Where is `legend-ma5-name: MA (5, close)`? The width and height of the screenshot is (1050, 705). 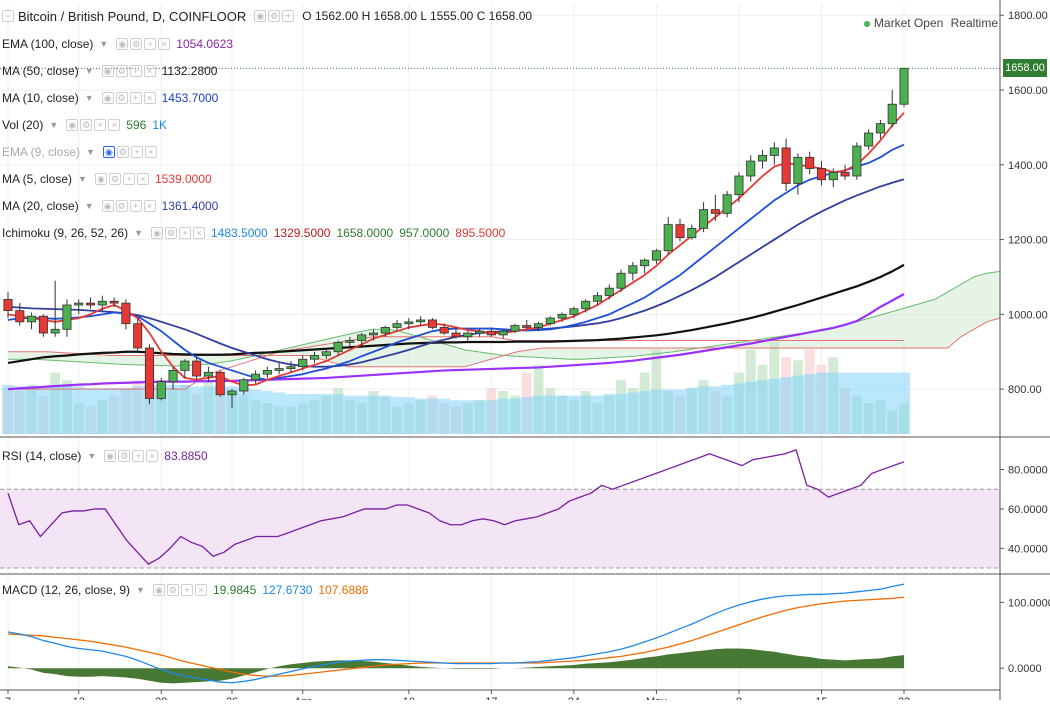 legend-ma5-name: MA (5, close) is located at coordinates (37, 179).